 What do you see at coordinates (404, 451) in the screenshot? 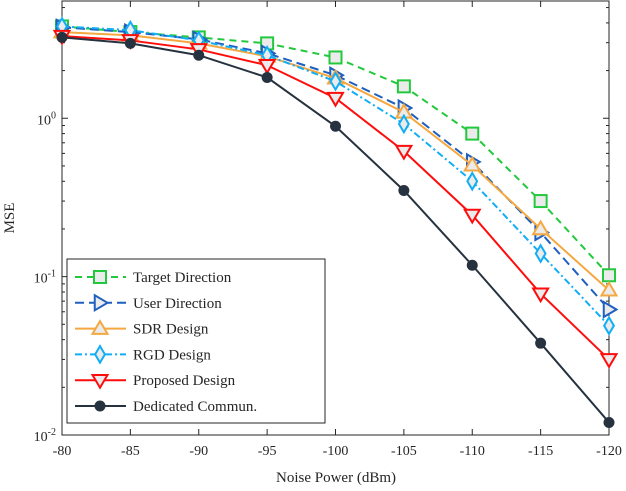
I see `x-tick-label: -105` at bounding box center [404, 451].